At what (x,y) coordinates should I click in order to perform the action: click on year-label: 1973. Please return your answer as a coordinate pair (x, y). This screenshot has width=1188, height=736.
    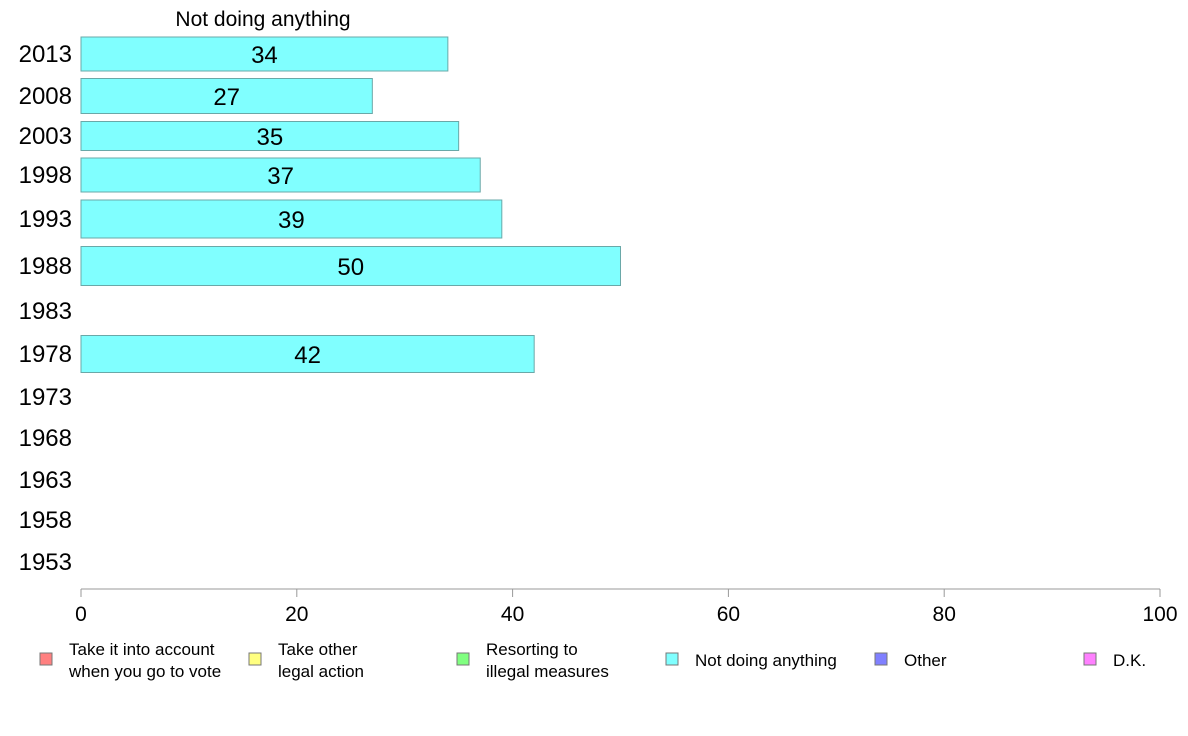
    Looking at the image, I should click on (45, 397).